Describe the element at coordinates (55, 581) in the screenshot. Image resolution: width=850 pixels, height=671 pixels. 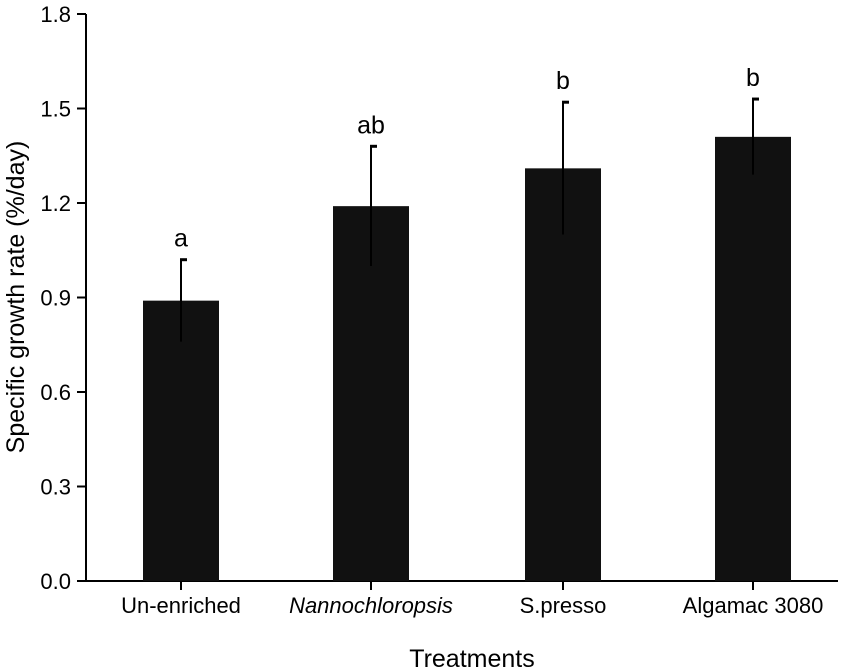
I see `y-tick-label: 0.0` at that location.